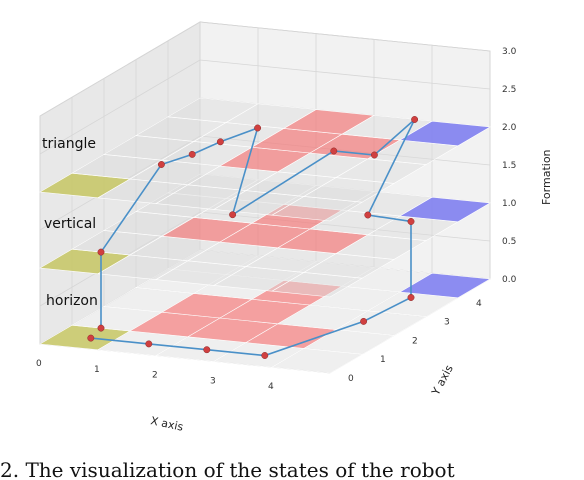 Image resolution: width=584 pixels, height=480 pixels. Describe the element at coordinates (509, 52) in the screenshot. I see `z-tick-label: 3.0` at that location.